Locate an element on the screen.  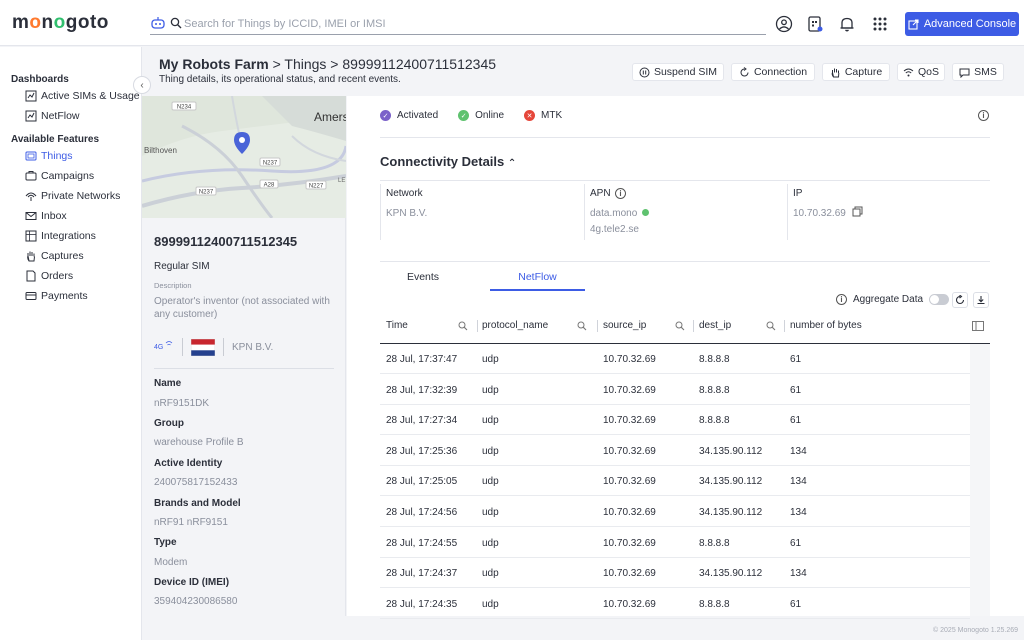
x-circle-icon: ✕ is located at coordinates (530, 115).